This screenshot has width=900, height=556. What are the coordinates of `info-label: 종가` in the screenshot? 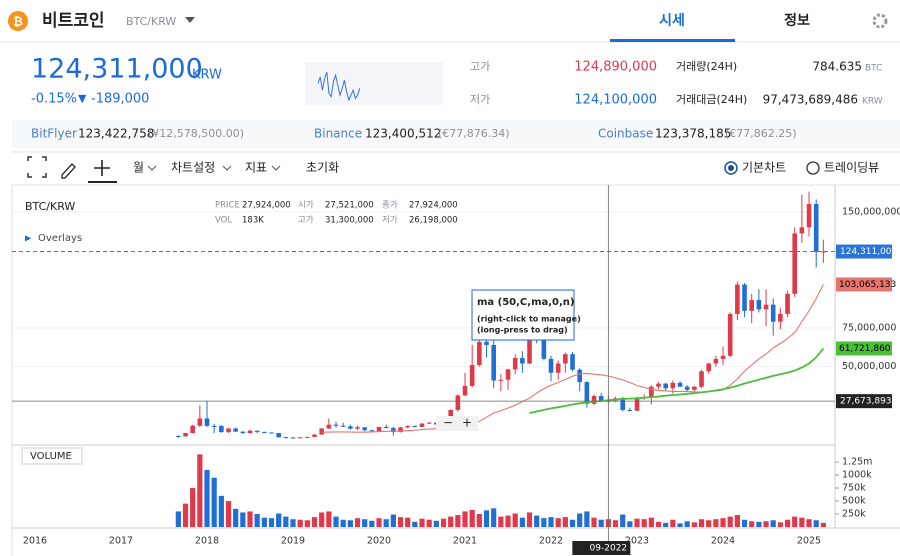 It's located at (390, 206).